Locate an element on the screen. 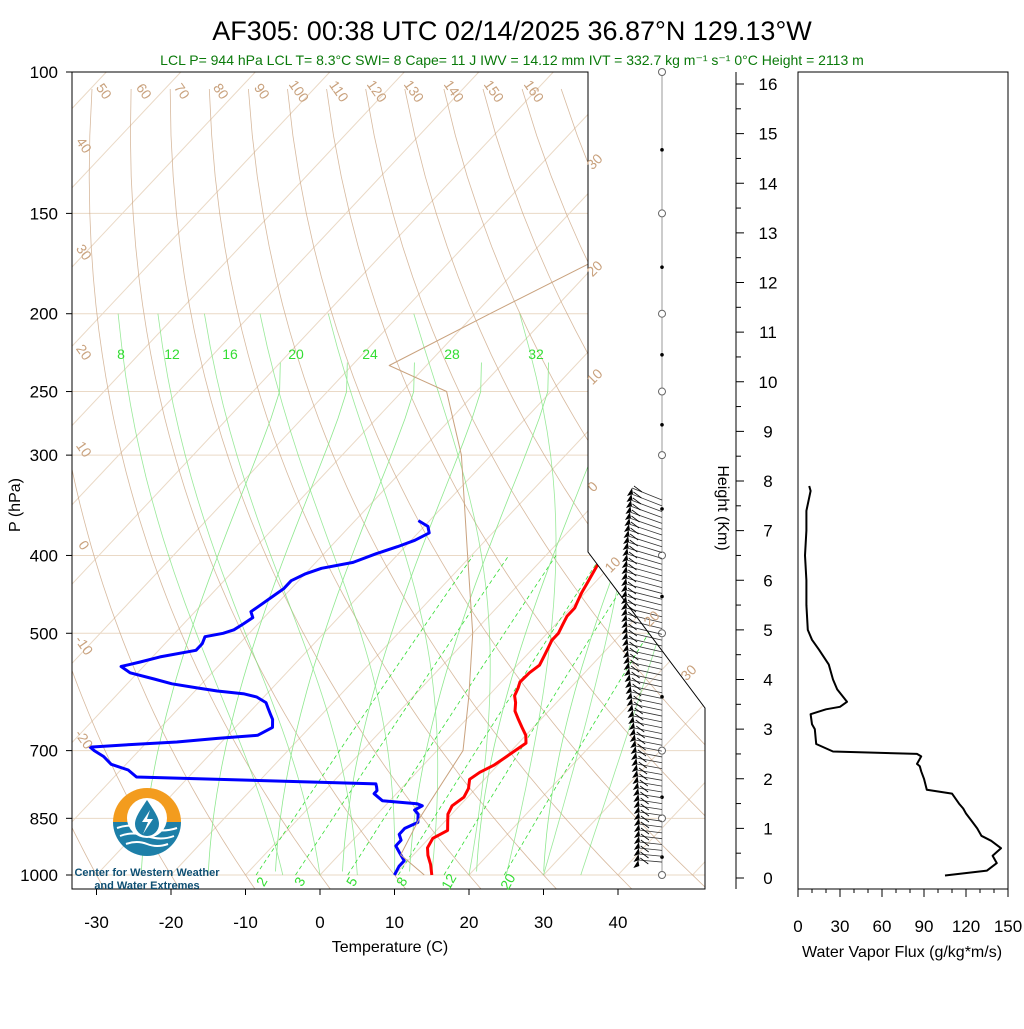  x-tick-label: 40 is located at coordinates (618, 922).